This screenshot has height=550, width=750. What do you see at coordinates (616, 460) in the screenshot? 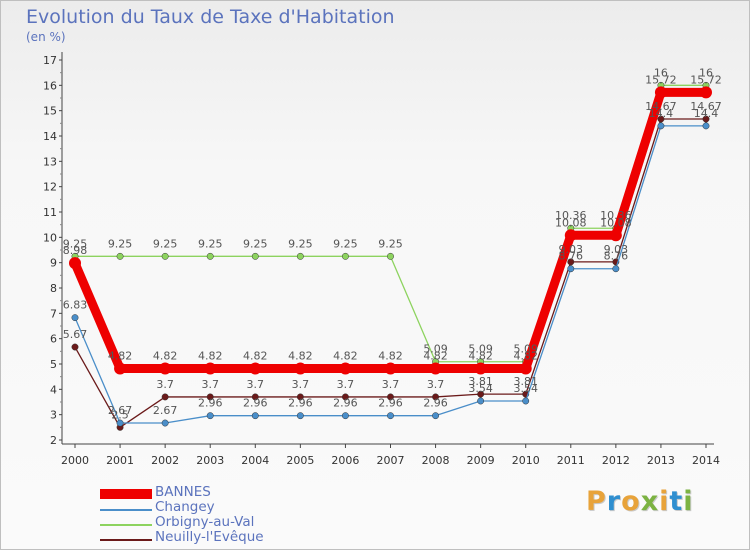
I see `x-tick-label: 2012` at bounding box center [616, 460].